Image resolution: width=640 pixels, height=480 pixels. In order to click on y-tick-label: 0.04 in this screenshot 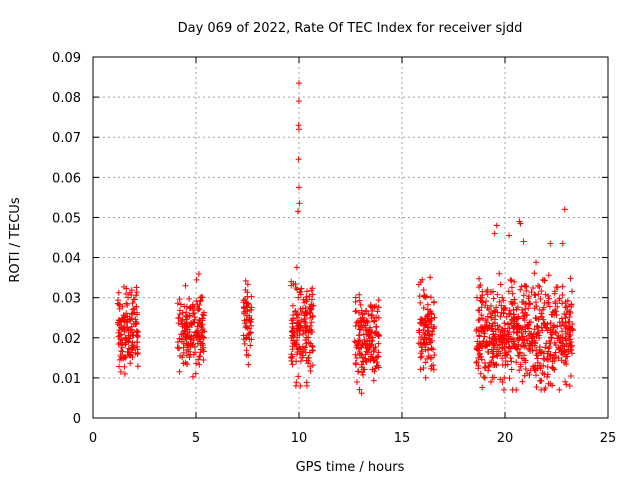, I will do `click(66, 259)`.